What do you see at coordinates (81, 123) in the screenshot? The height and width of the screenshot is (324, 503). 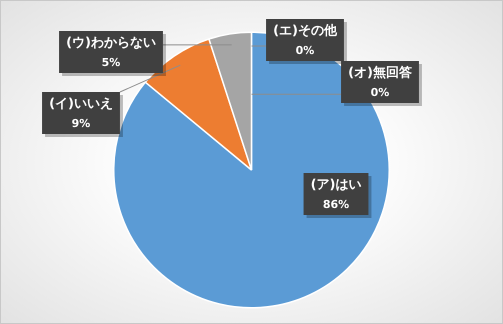 I see `data-label: 9%` at bounding box center [81, 123].